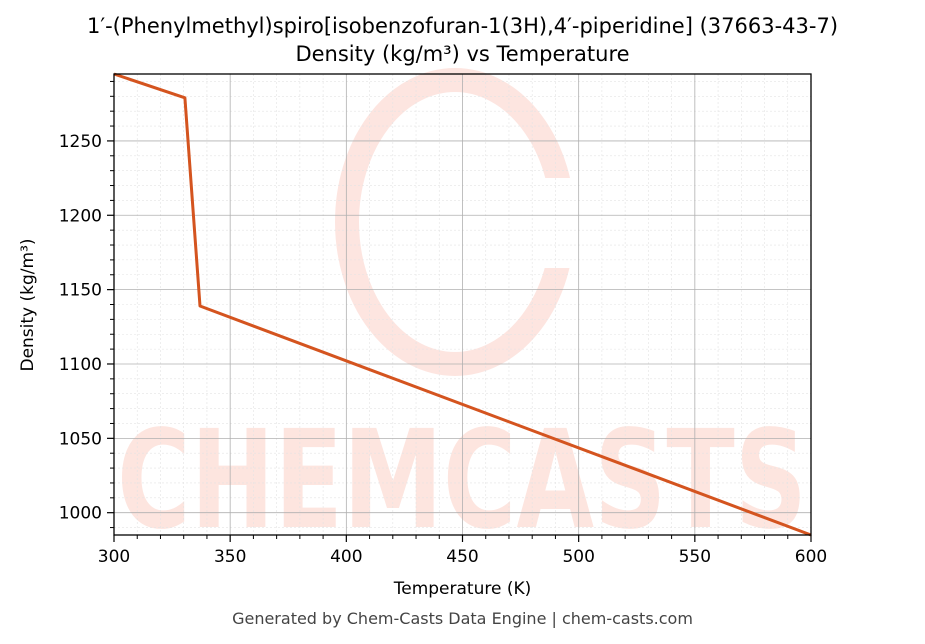 This screenshot has width=925, height=644. Describe the element at coordinates (80, 514) in the screenshot. I see `y-tick-label: 1000` at that location.